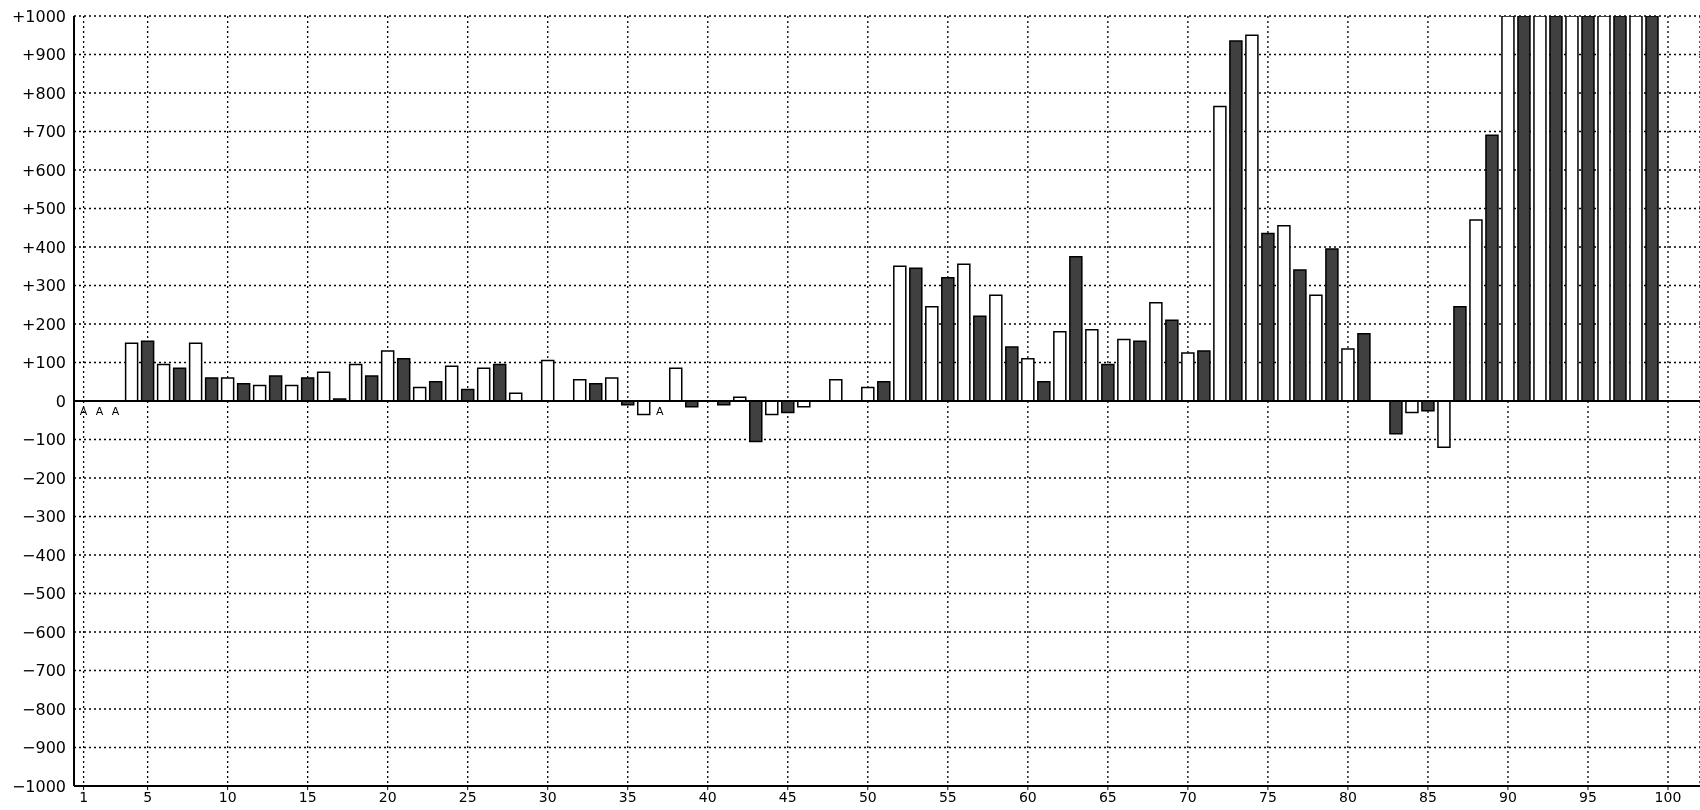 The image size is (1700, 810). What do you see at coordinates (44, 209) in the screenshot?
I see `y-tick-label: +500` at bounding box center [44, 209].